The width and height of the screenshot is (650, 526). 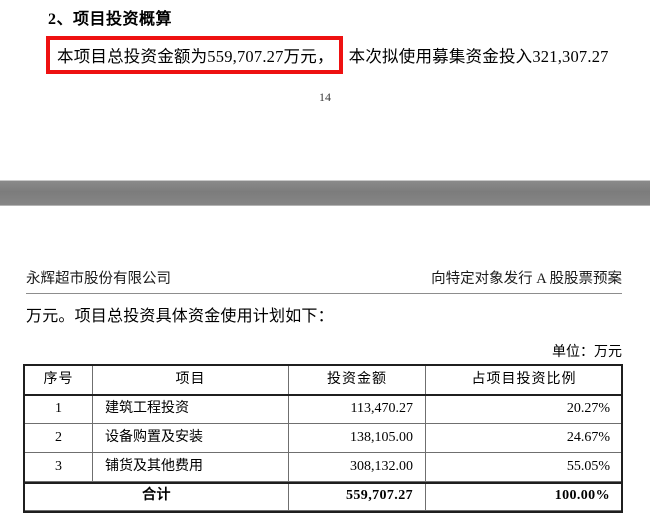 I want to click on cell-percent: 55.05%, so click(x=524, y=467).